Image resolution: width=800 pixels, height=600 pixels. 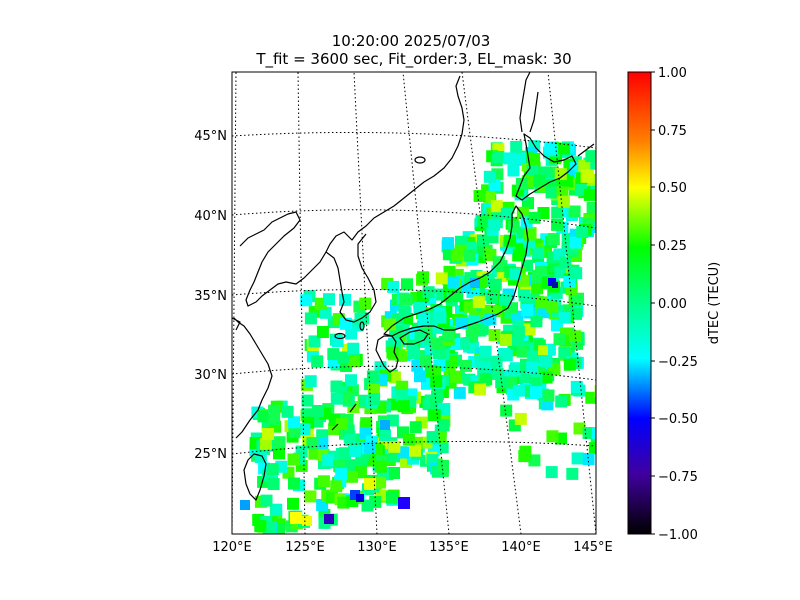 What do you see at coordinates (420, 160) in the screenshot?
I see `small-island` at bounding box center [420, 160].